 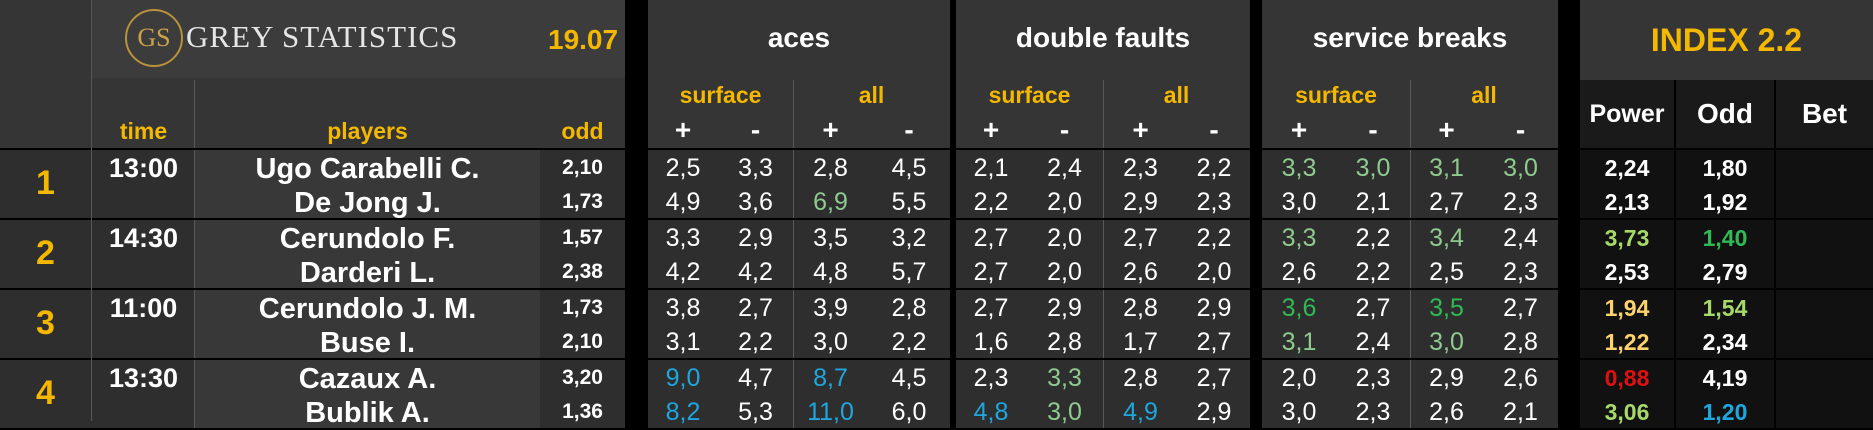 What do you see at coordinates (1214, 272) in the screenshot?
I see `stat-value: 2,0` at bounding box center [1214, 272].